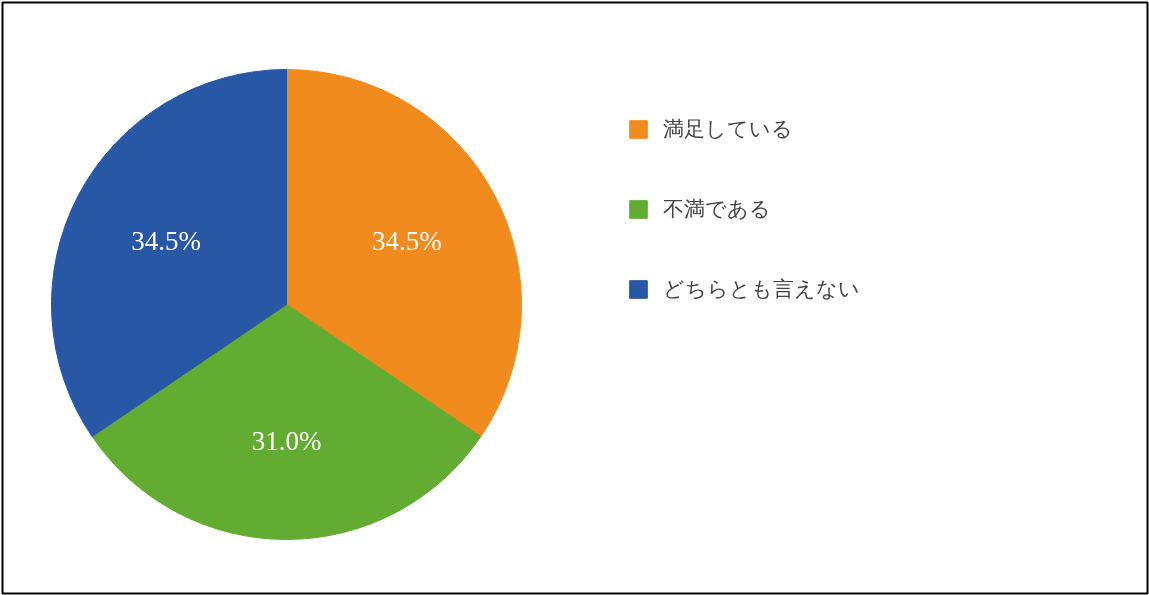  Describe the element at coordinates (728, 129) in the screenshot. I see `legend-label: 満足している` at that location.